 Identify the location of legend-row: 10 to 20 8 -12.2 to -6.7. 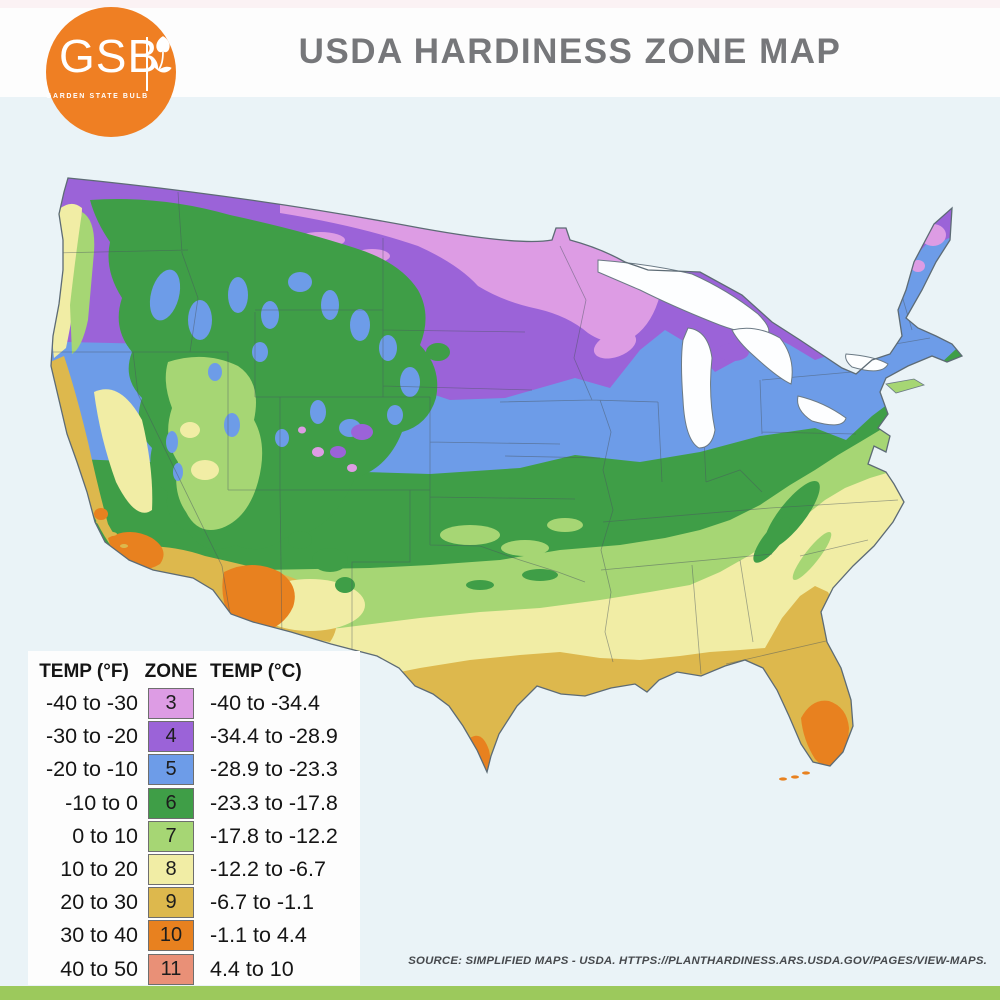
(194, 869).